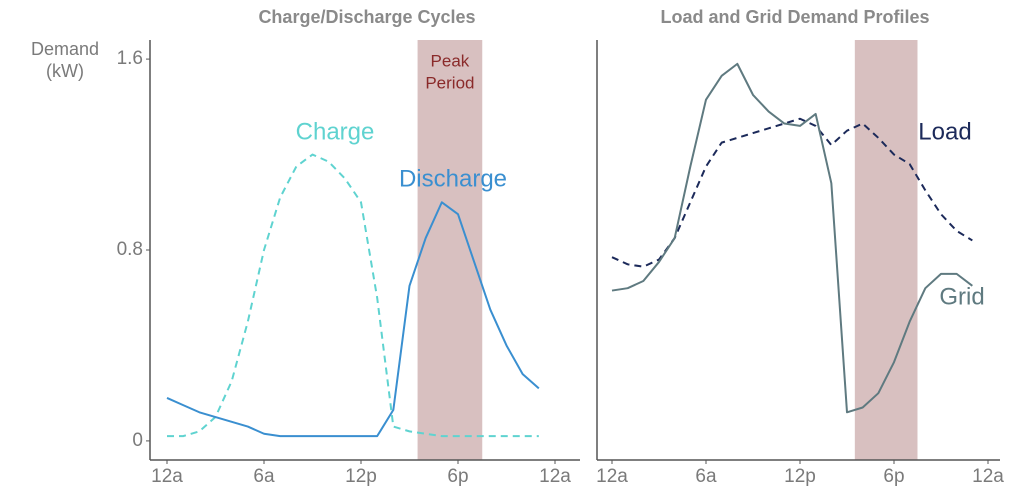  What do you see at coordinates (130, 58) in the screenshot?
I see `y-tick-label: 1.6` at bounding box center [130, 58].